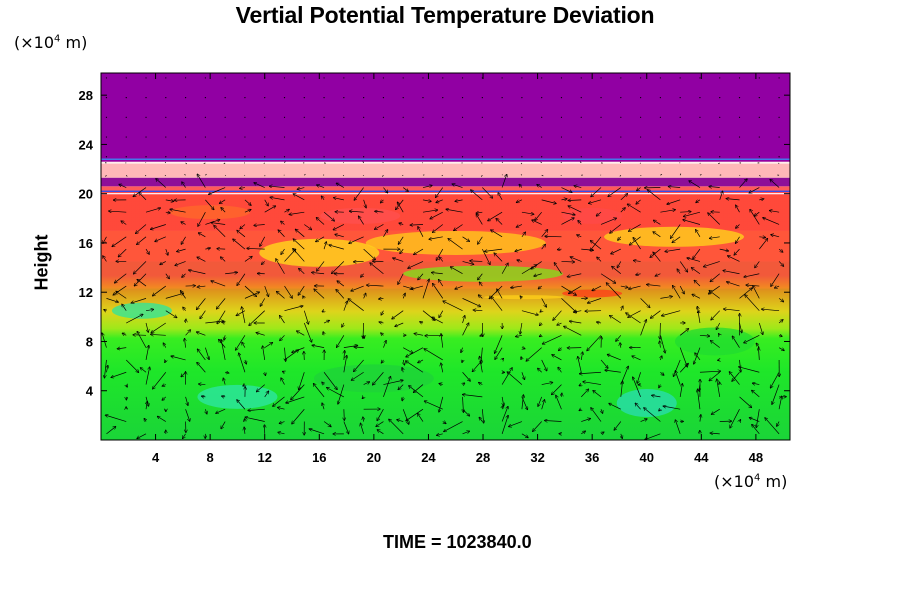 Image resolution: width=900 pixels, height=600 pixels. I want to click on x-tick-label: 8, so click(210, 457).